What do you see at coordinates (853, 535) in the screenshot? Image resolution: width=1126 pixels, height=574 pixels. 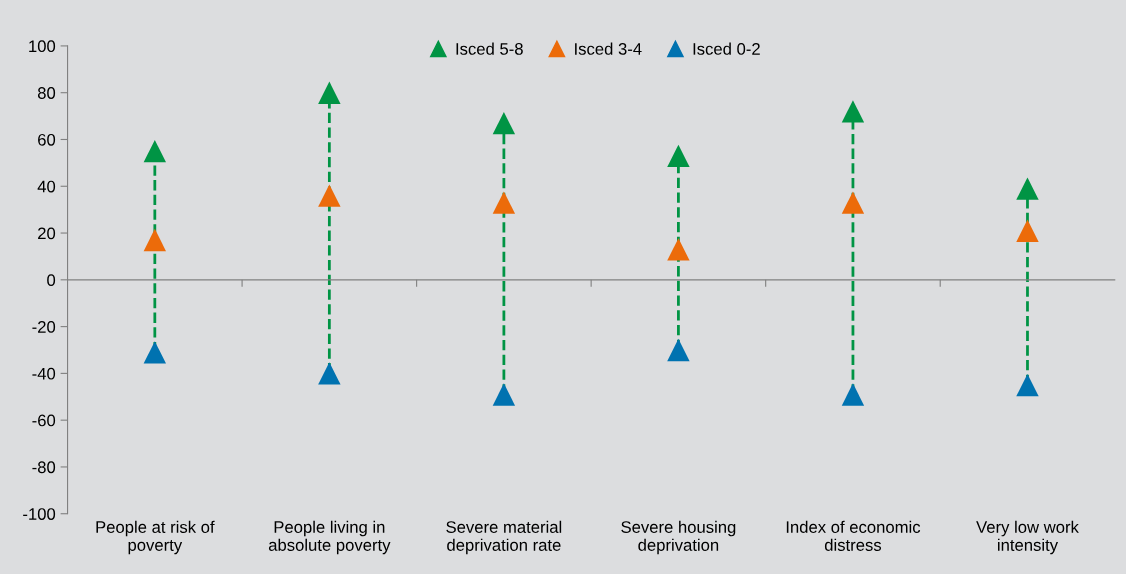 I see `x-tick-label: Index of economic distress` at bounding box center [853, 535].